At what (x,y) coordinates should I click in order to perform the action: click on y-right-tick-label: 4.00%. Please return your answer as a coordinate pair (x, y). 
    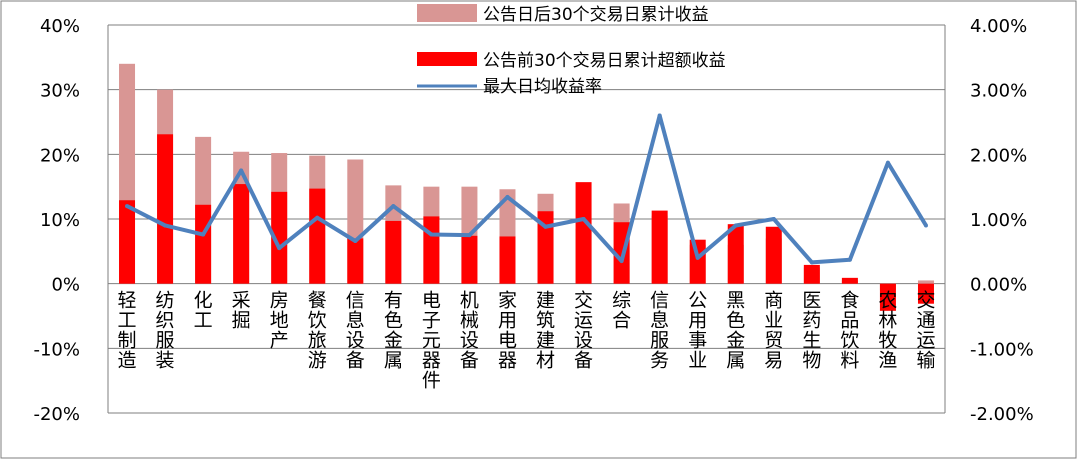
    Looking at the image, I should click on (998, 26).